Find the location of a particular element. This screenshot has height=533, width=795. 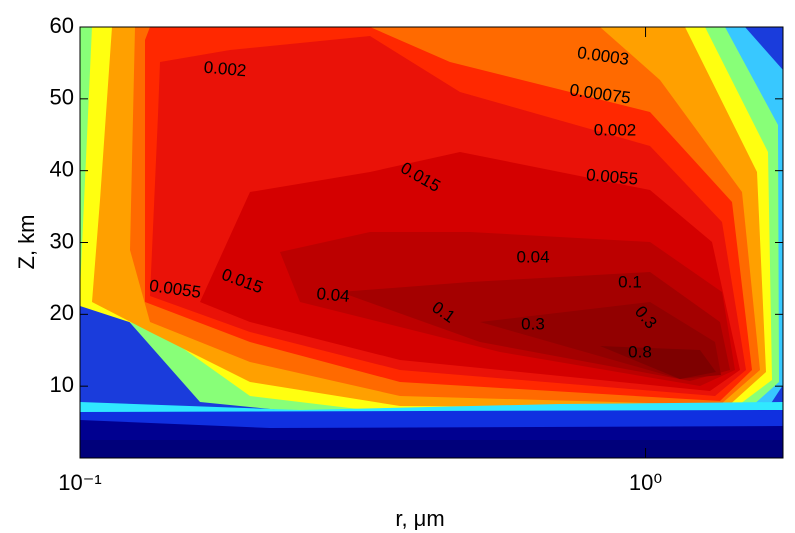

y-tick-label: 10 is located at coordinates (62, 384).